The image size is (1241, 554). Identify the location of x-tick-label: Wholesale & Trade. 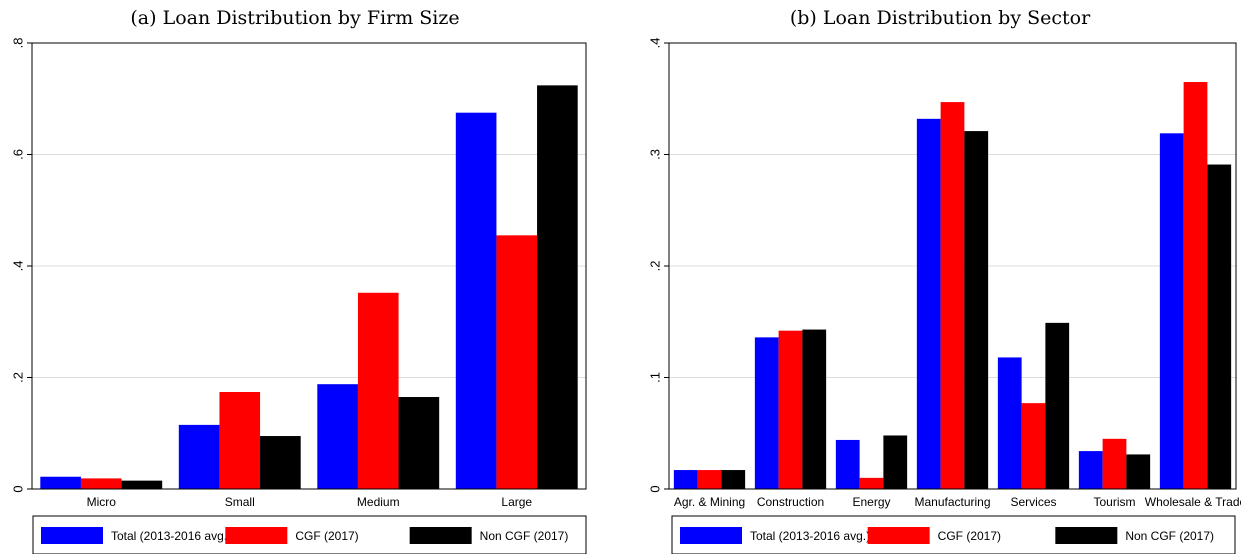
(1193, 502).